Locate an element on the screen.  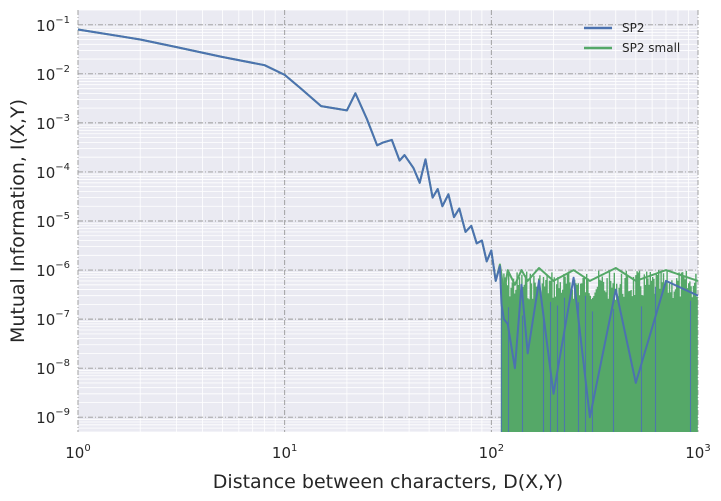
y-tick-labels: 10⁻⁹ 10⁻⁸ 10⁻⁷ 10⁻⁶ 10⁻⁵ 10⁻⁴ 10⁻³ 10⁻² 10⁻¹ is located at coordinates (53, 221).